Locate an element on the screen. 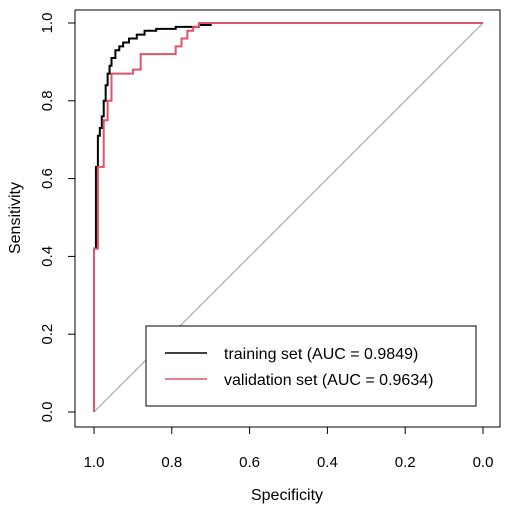  legend-label-training: training set (AUC = 0.9849) is located at coordinates (321, 354).